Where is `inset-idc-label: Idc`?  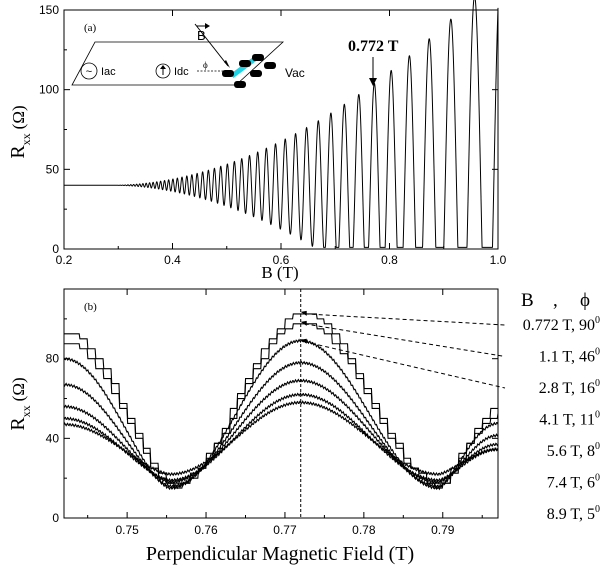 inset-idc-label: Idc is located at coordinates (181, 72).